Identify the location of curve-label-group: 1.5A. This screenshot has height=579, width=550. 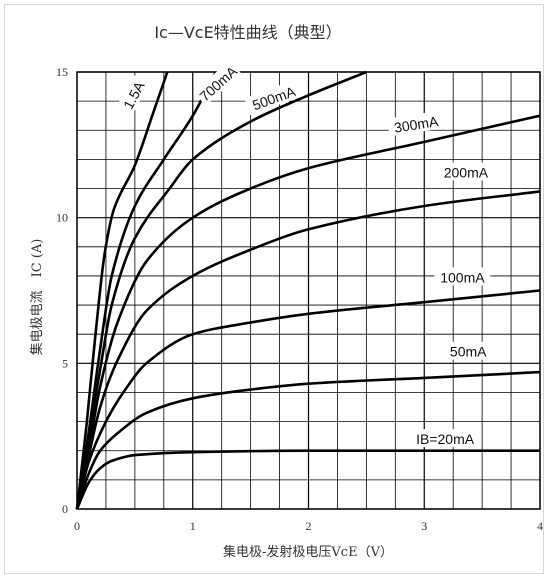
(133, 94).